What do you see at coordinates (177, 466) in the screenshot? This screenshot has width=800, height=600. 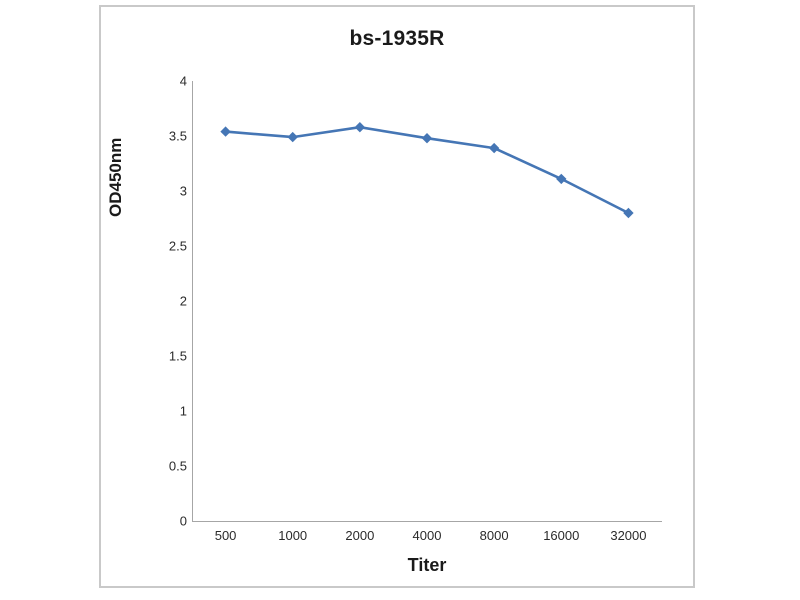 I see `y-axis-tick-label: 0.5` at bounding box center [177, 466].